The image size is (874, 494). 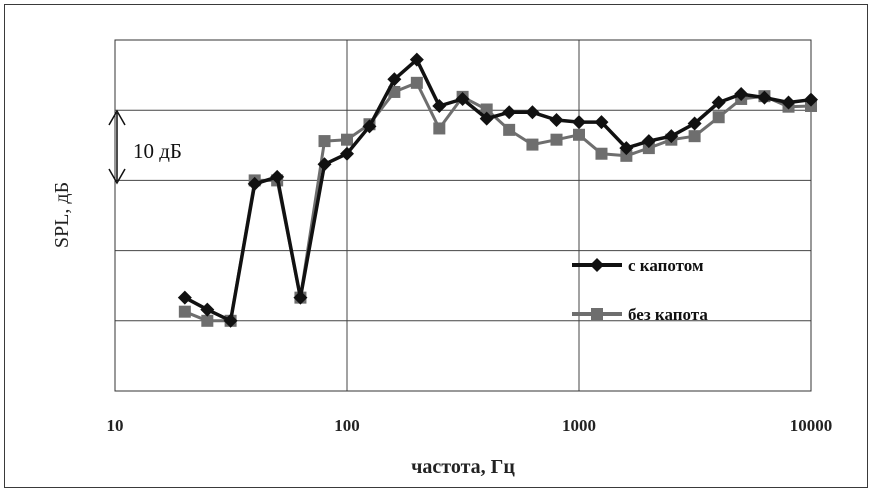 What do you see at coordinates (115, 425) in the screenshot?
I see `x-tick-label-0: 10` at bounding box center [115, 425].